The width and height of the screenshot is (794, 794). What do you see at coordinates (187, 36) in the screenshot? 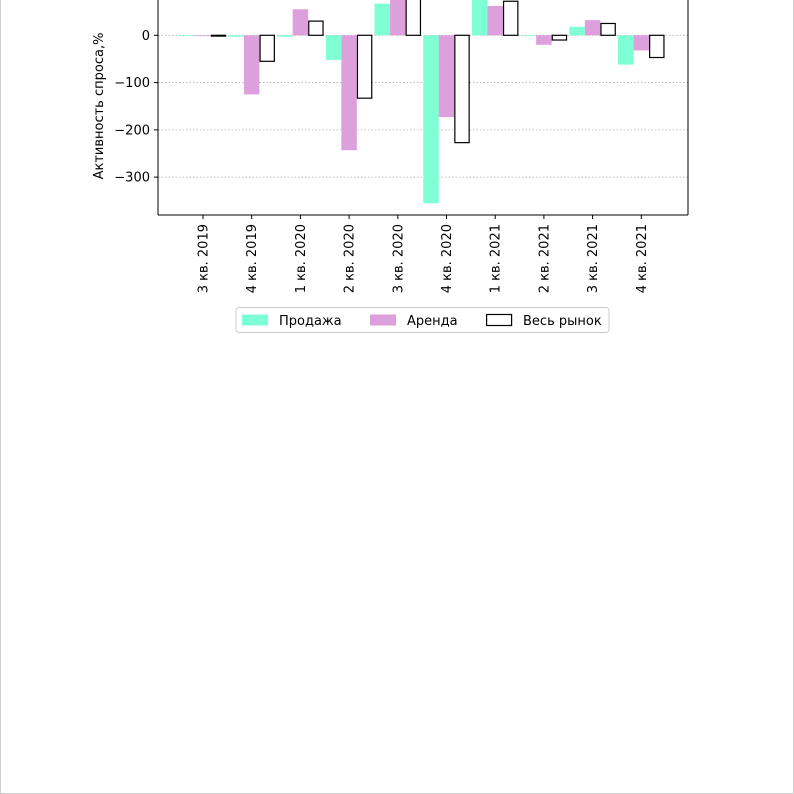
I see `bar-Продажа-3 кв. 2019` at bounding box center [187, 36].